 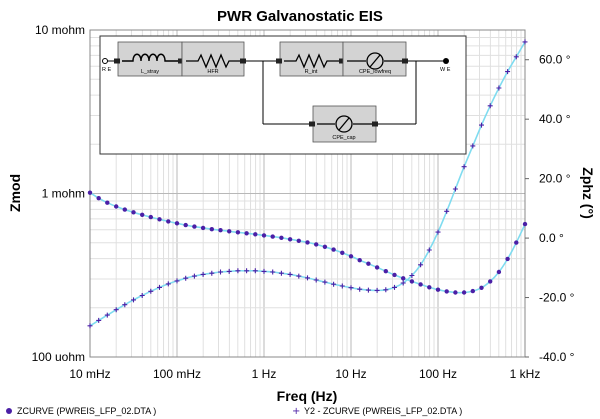 What do you see at coordinates (446, 61) in the screenshot?
I see `working-electrode-node` at bounding box center [446, 61].